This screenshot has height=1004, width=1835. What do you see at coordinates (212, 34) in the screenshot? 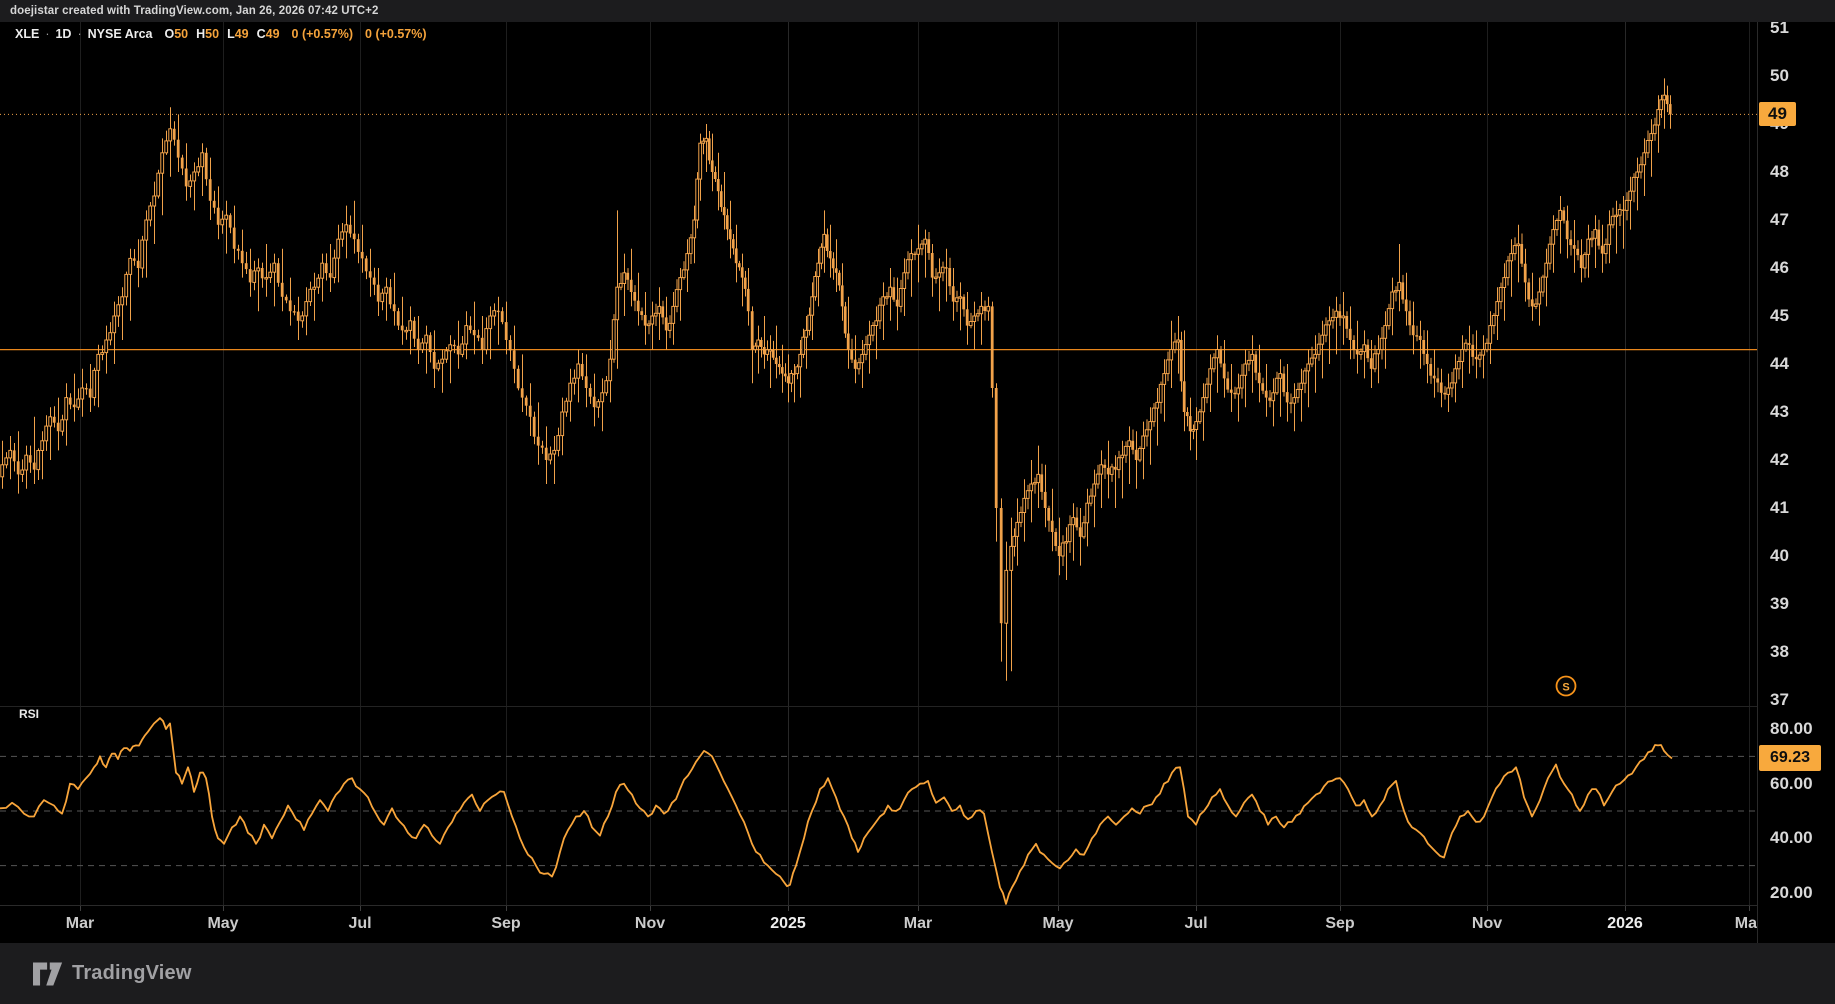
I see `ohlc-high-value: 50` at bounding box center [212, 34].